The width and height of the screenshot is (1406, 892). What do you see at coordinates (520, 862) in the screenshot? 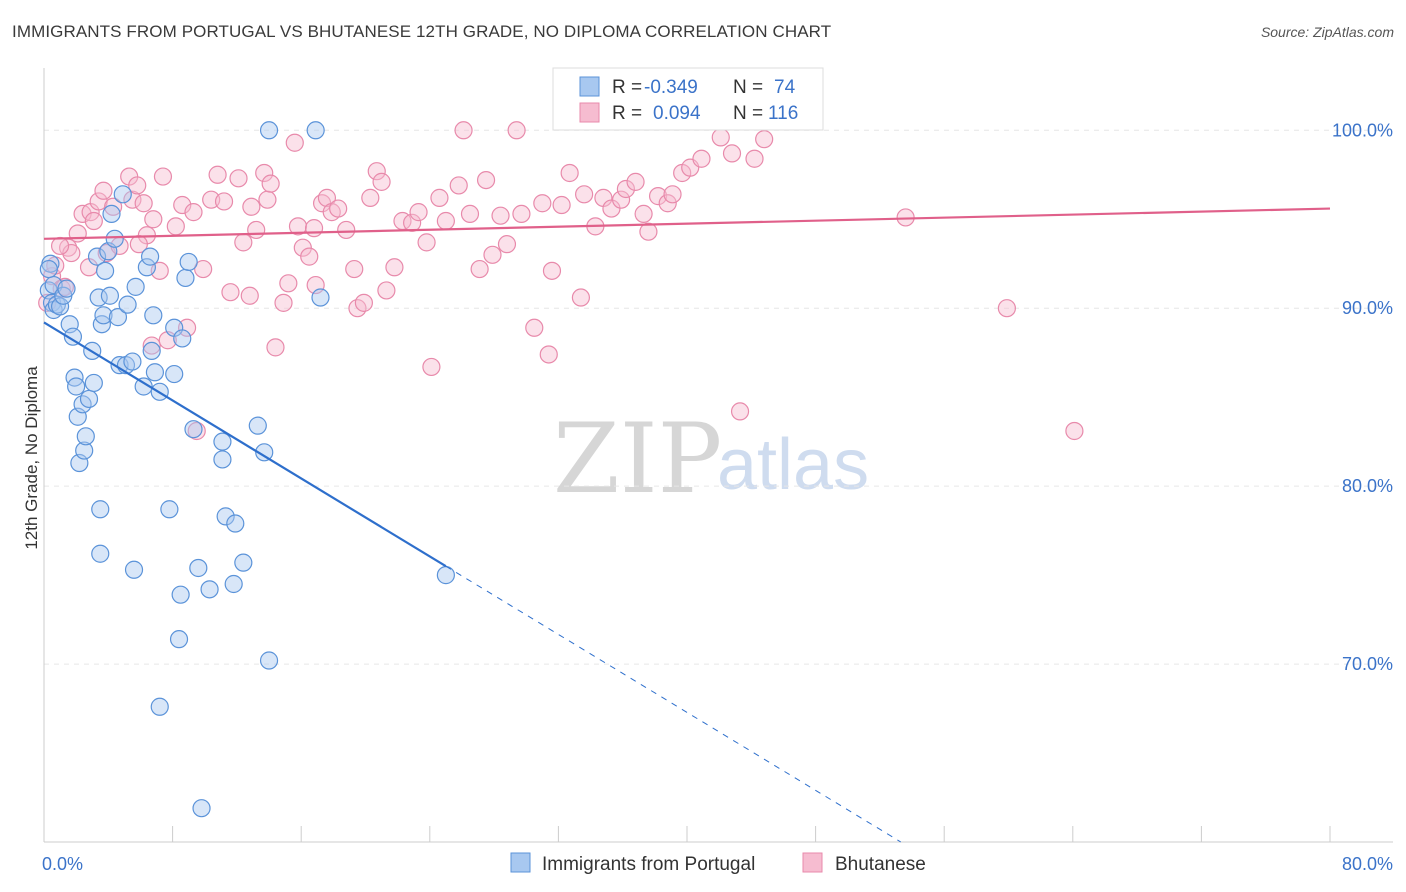
I see `series-legend-swatch-portugal` at bounding box center [520, 862].